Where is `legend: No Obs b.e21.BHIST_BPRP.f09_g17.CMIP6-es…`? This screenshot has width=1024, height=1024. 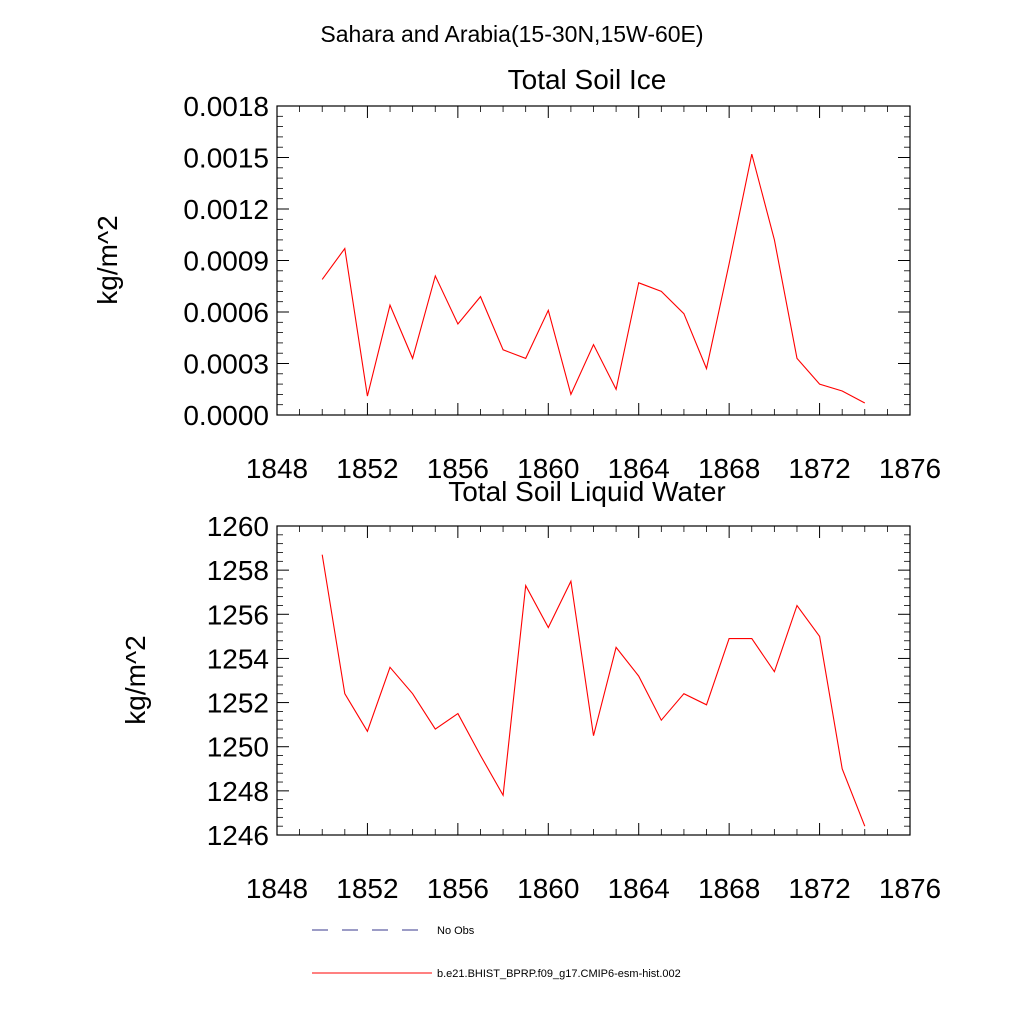
legend: No Obs b.e21.BHIST_BPRP.f09_g17.CMIP6-es… is located at coordinates (496, 952).